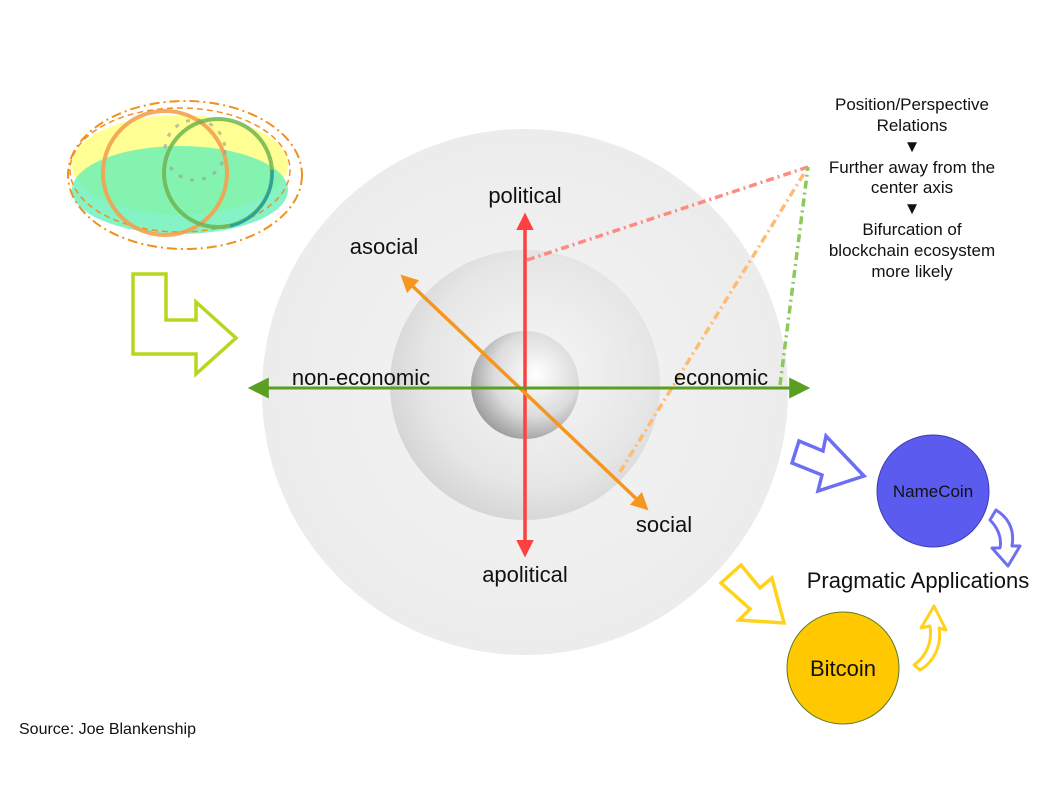 The width and height of the screenshot is (1058, 794). I want to click on bitcoin-node, so click(843, 668).